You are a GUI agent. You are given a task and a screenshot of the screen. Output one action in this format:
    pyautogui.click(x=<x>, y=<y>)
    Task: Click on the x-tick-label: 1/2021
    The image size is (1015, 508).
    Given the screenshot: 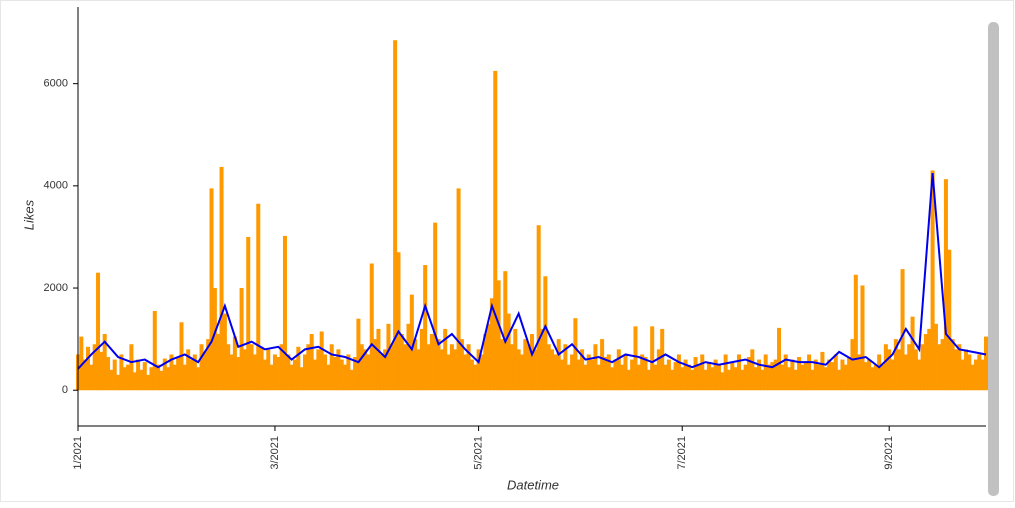 What is the action you would take?
    pyautogui.click(x=78, y=453)
    